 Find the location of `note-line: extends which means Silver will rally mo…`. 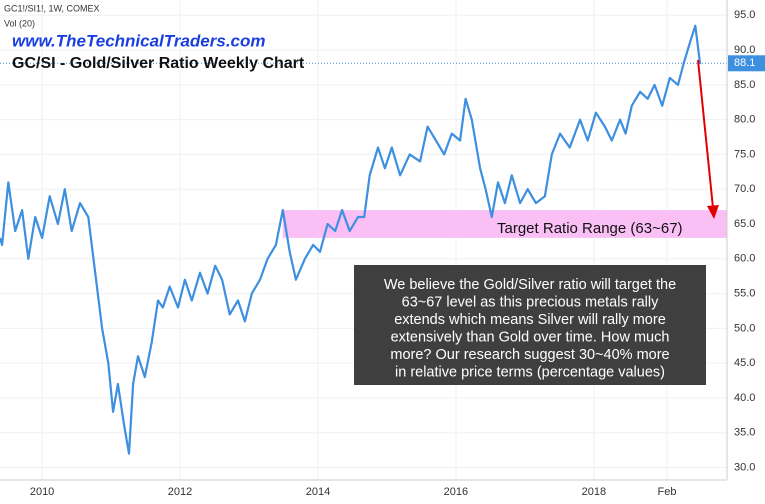

note-line: extends which means Silver will rally mo… is located at coordinates (530, 320).